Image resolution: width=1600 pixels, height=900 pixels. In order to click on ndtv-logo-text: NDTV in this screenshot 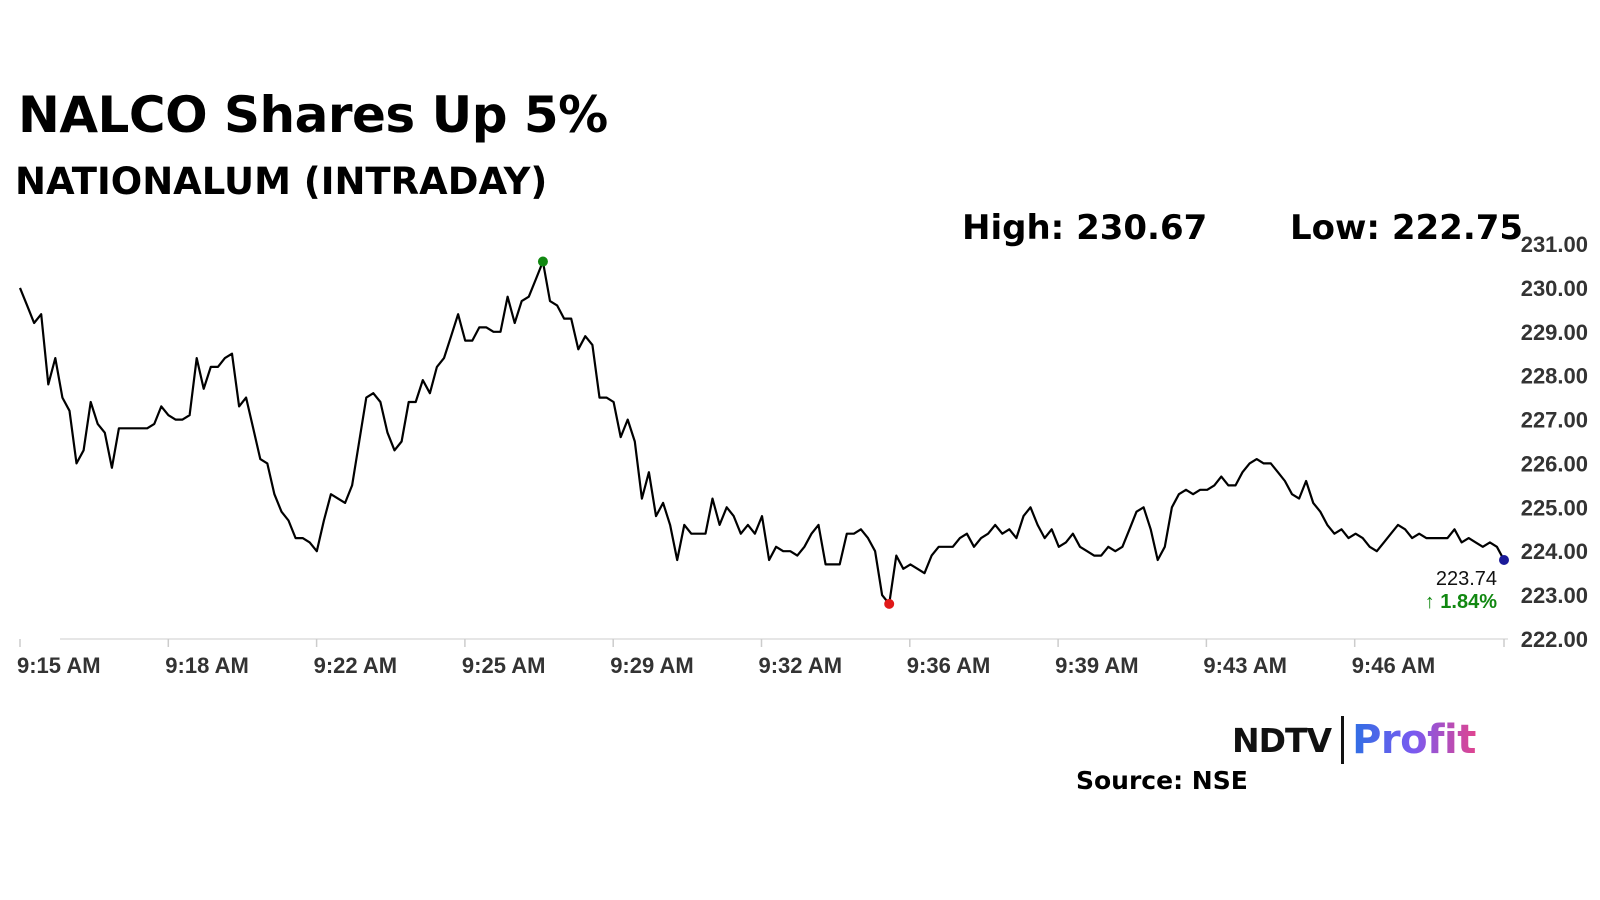, I will do `click(1282, 740)`.